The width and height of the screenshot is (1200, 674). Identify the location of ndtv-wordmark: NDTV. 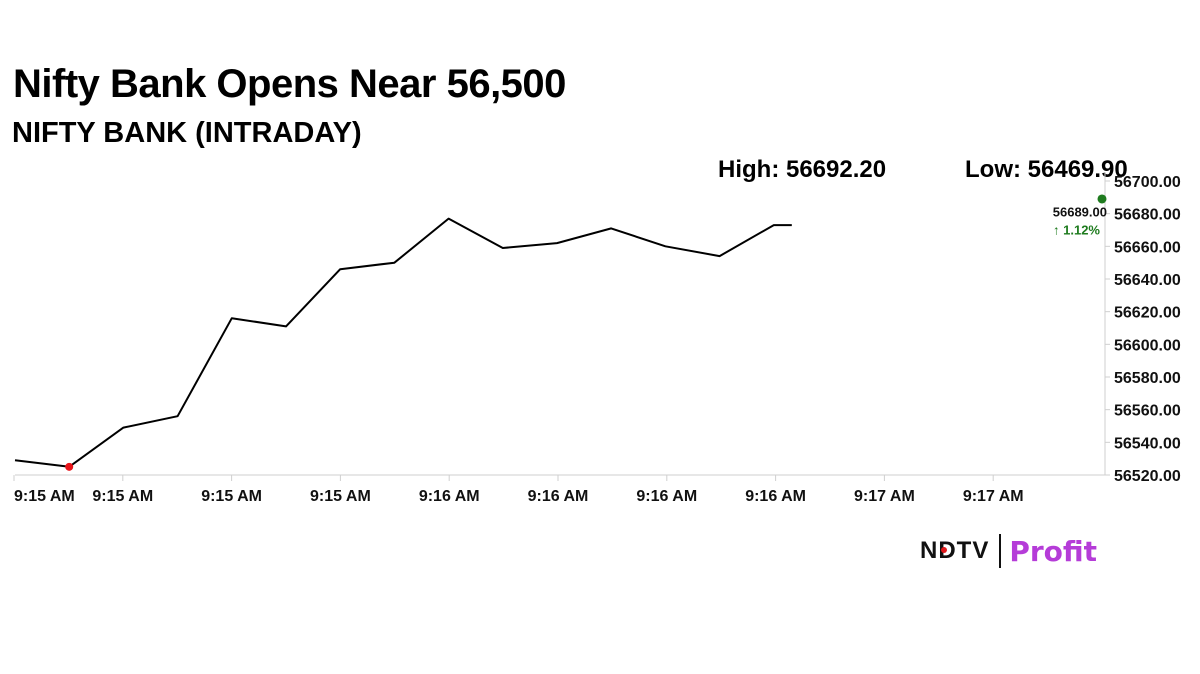
(955, 550).